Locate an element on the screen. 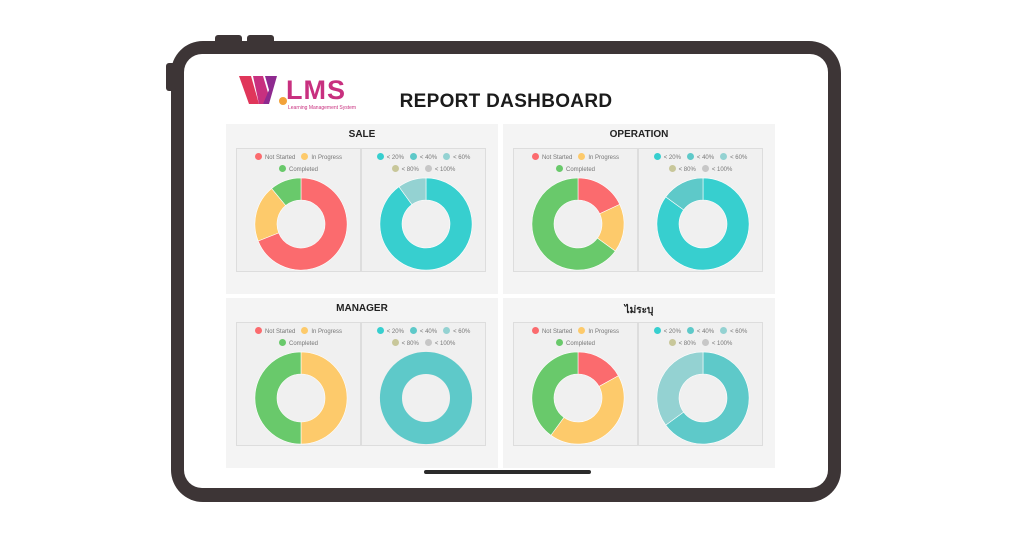 The height and width of the screenshot is (538, 1024). volume-up-button is located at coordinates (228, 40).